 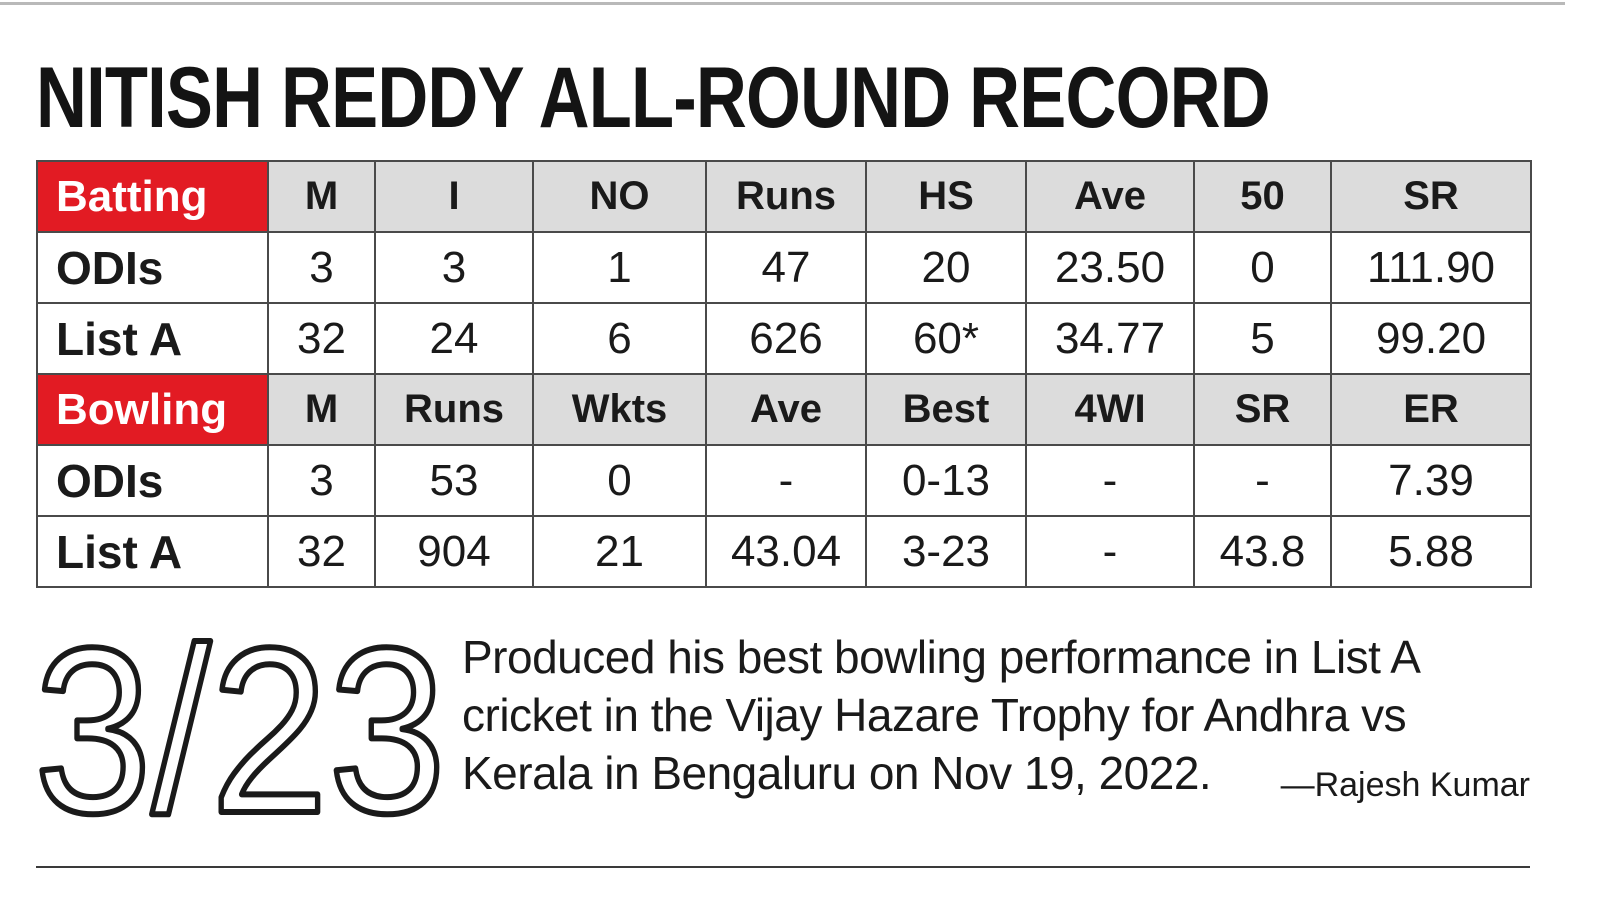 I want to click on table-cell: 626, so click(x=786, y=338).